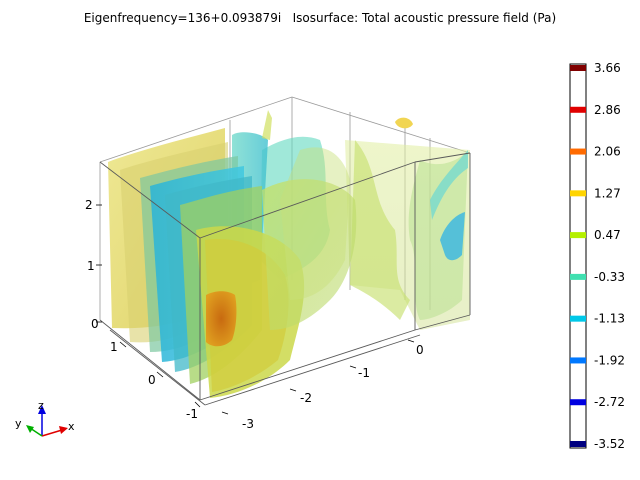  I want to click on triad-x-label: x, so click(71, 426).